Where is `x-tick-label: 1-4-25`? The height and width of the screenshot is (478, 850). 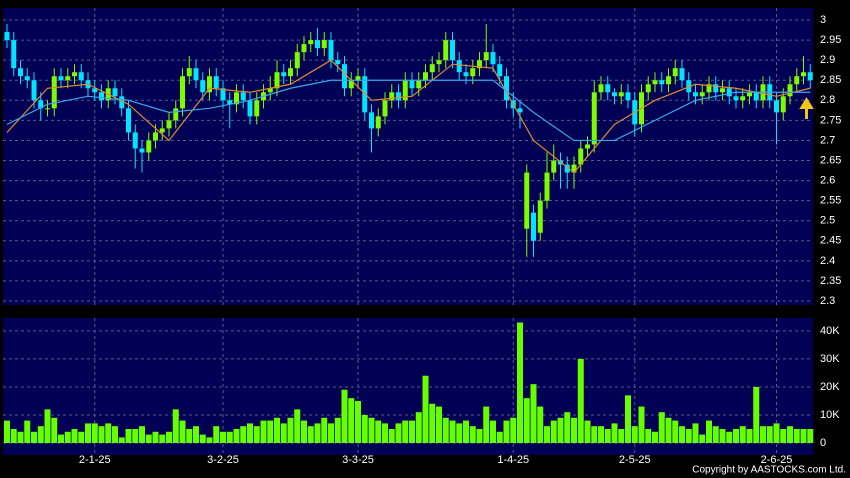 x-tick-label: 1-4-25 is located at coordinates (513, 460).